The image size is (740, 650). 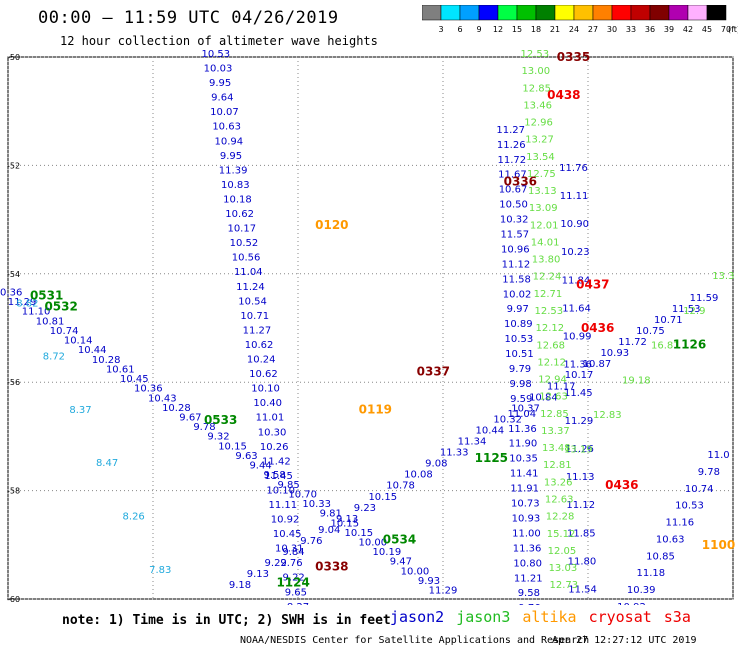 I want to click on wave-height-value: 11.16, so click(x=680, y=523).